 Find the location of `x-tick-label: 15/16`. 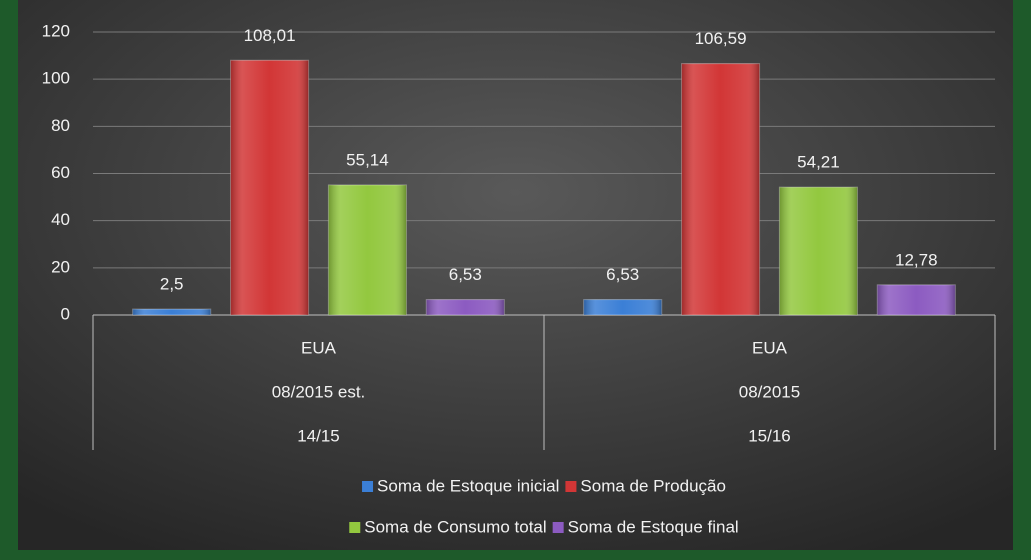

x-tick-label: 15/16 is located at coordinates (769, 435).